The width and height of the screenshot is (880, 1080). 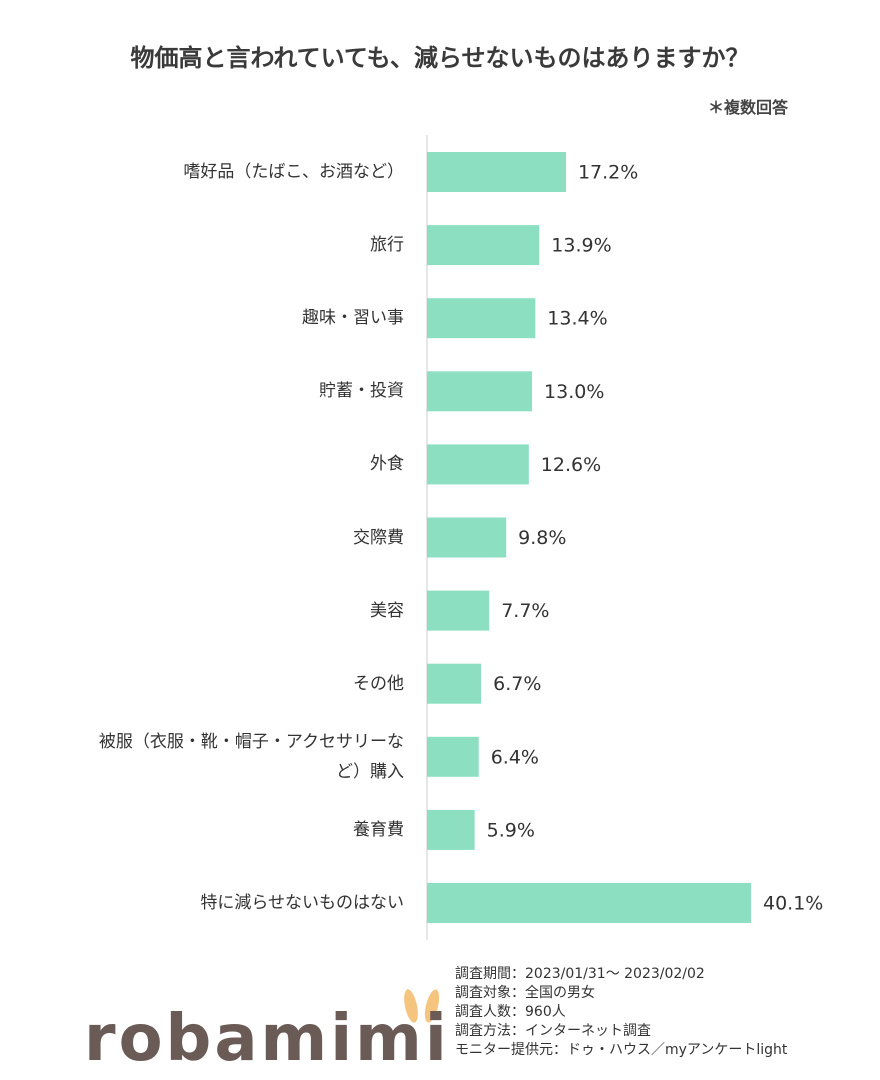 What do you see at coordinates (621, 1050) in the screenshot?
I see `footnote: モニター提供元：ドゥ・ハウス／myアンケートlight` at bounding box center [621, 1050].